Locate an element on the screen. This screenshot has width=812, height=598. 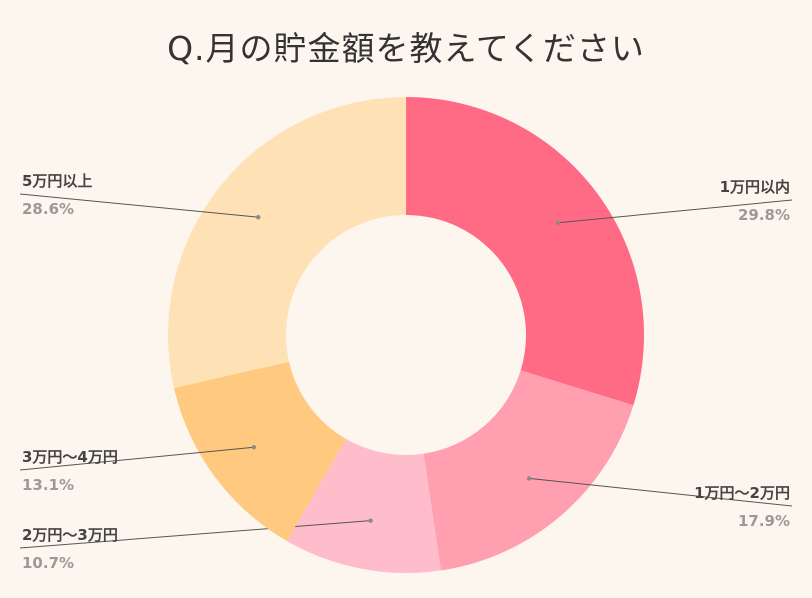
slice-label-2: 1万円～2万円 is located at coordinates (742, 493).